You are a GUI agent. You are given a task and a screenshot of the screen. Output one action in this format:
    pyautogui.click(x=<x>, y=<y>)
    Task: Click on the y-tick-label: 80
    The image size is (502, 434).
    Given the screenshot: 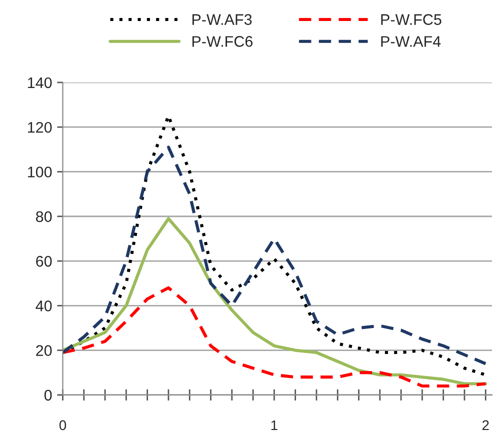 What is the action you would take?
    pyautogui.click(x=44, y=216)
    